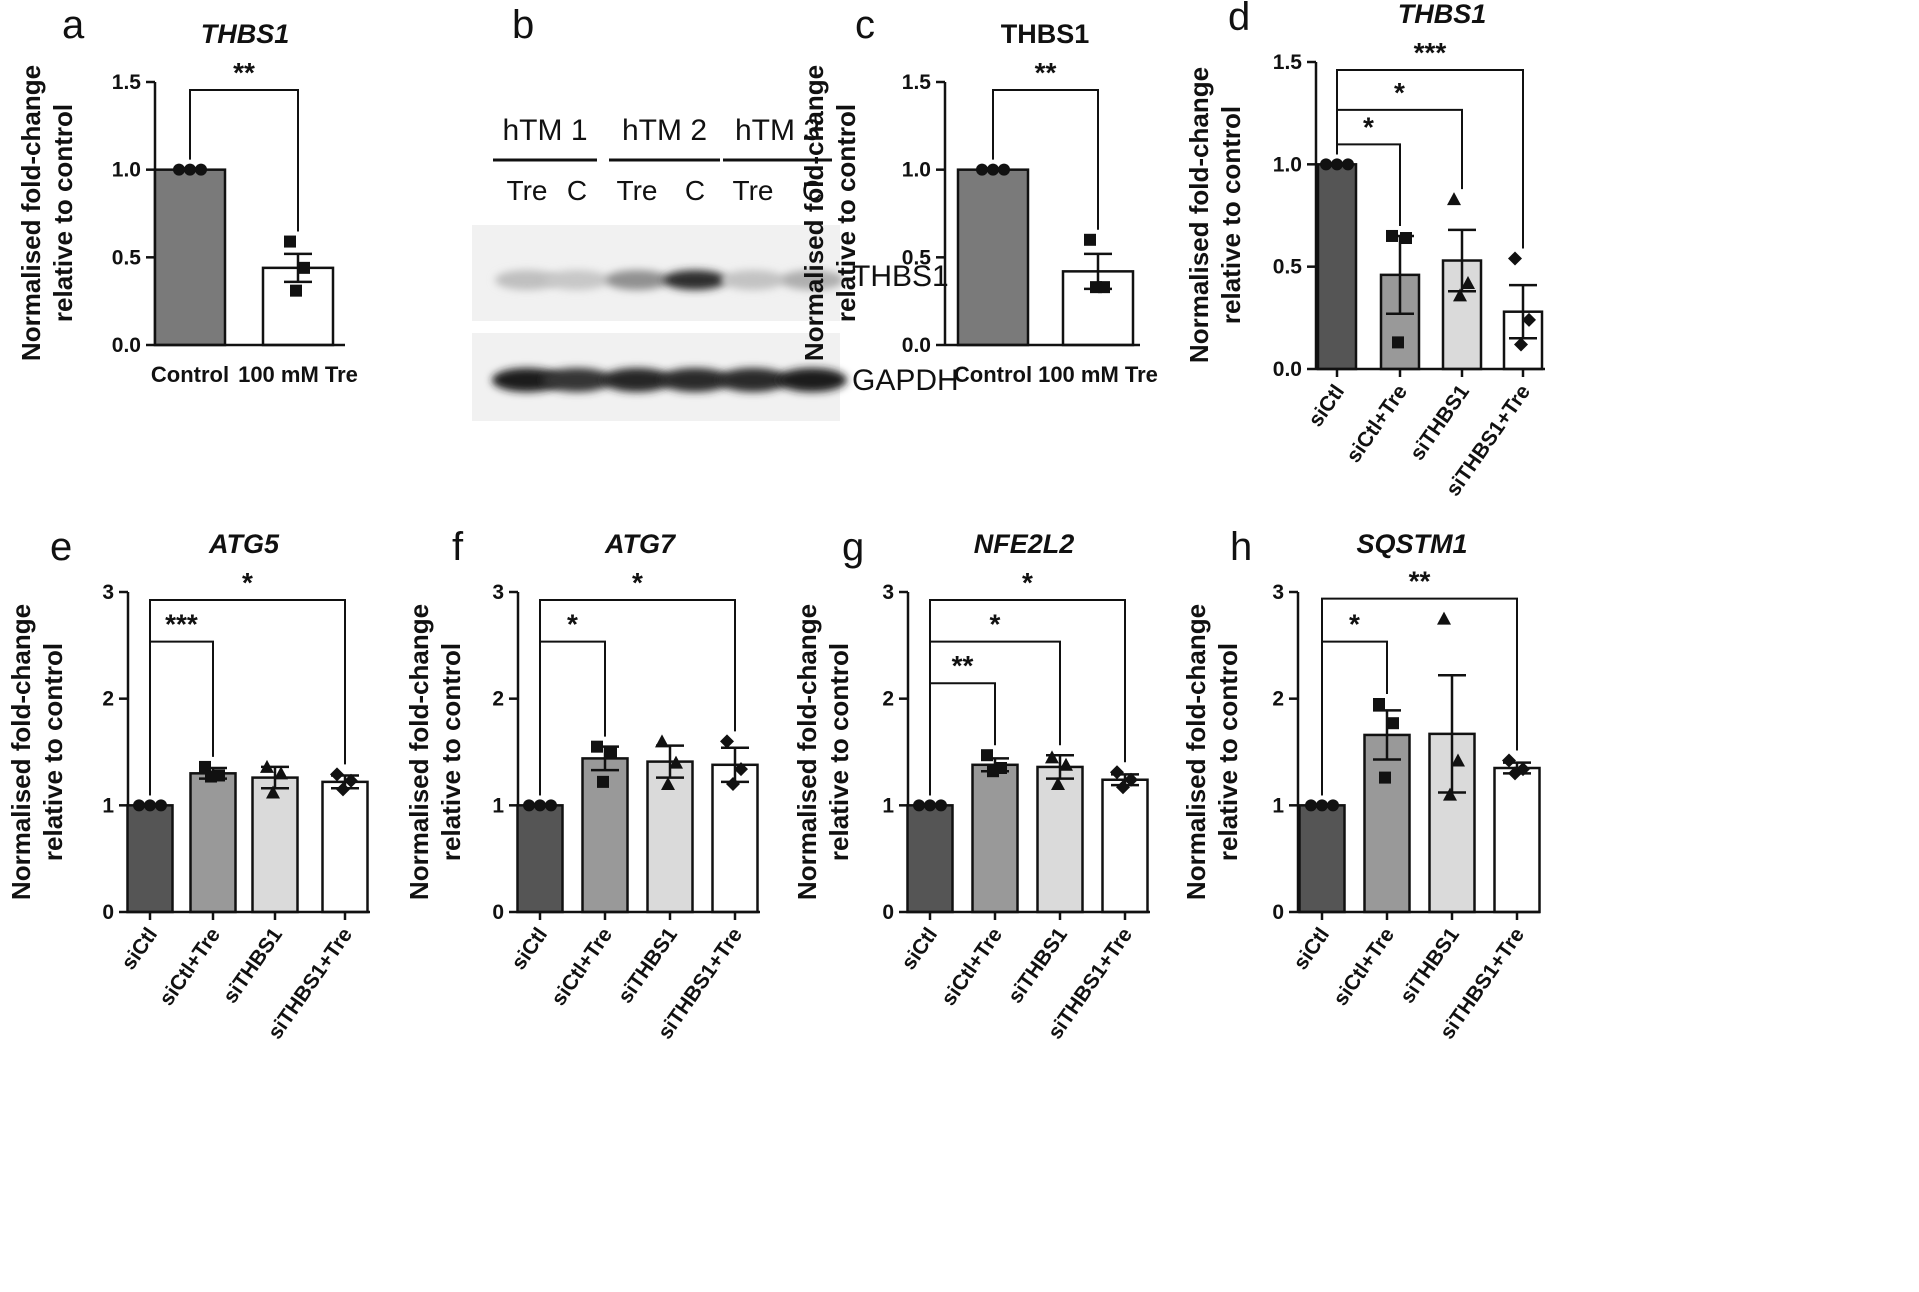 The width and height of the screenshot is (1919, 1292). What do you see at coordinates (664, 130) in the screenshot?
I see `blot-group-label: hTM 2` at bounding box center [664, 130].